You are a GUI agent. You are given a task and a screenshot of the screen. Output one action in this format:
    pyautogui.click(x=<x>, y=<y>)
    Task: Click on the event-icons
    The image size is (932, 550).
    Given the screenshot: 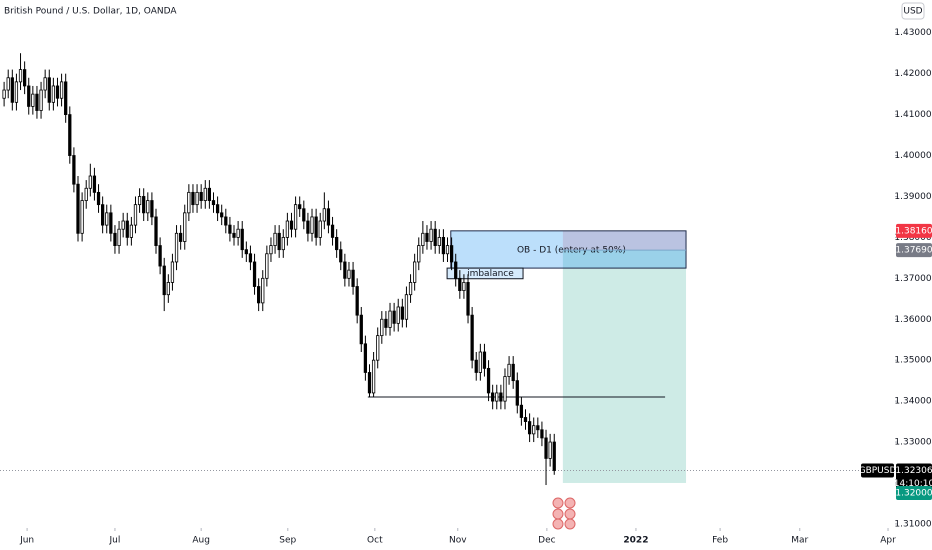 What is the action you would take?
    pyautogui.click(x=564, y=513)
    